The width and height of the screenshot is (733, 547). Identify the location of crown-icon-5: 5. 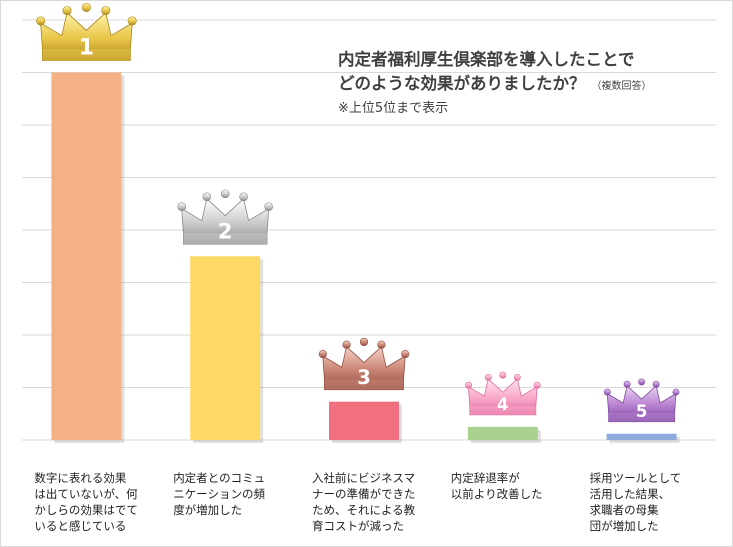
(641, 400).